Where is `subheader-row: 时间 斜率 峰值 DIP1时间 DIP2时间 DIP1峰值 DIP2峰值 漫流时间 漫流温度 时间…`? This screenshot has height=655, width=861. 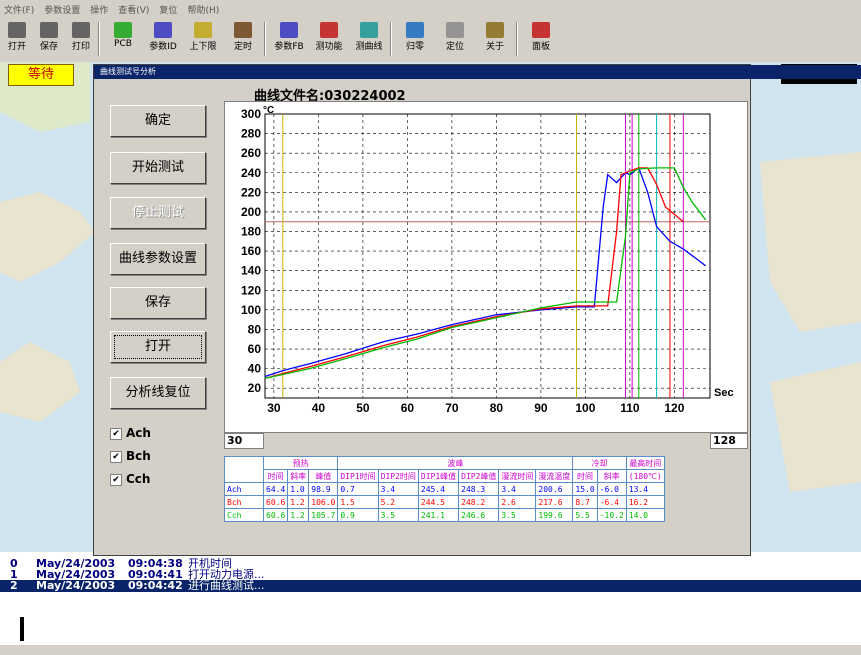
subheader-row: 时间 斜率 峰值 DIP1时间 DIP2时间 DIP1峰值 DIP2峰值 漫流时间 漫流温度 时间… is located at coordinates (445, 476).